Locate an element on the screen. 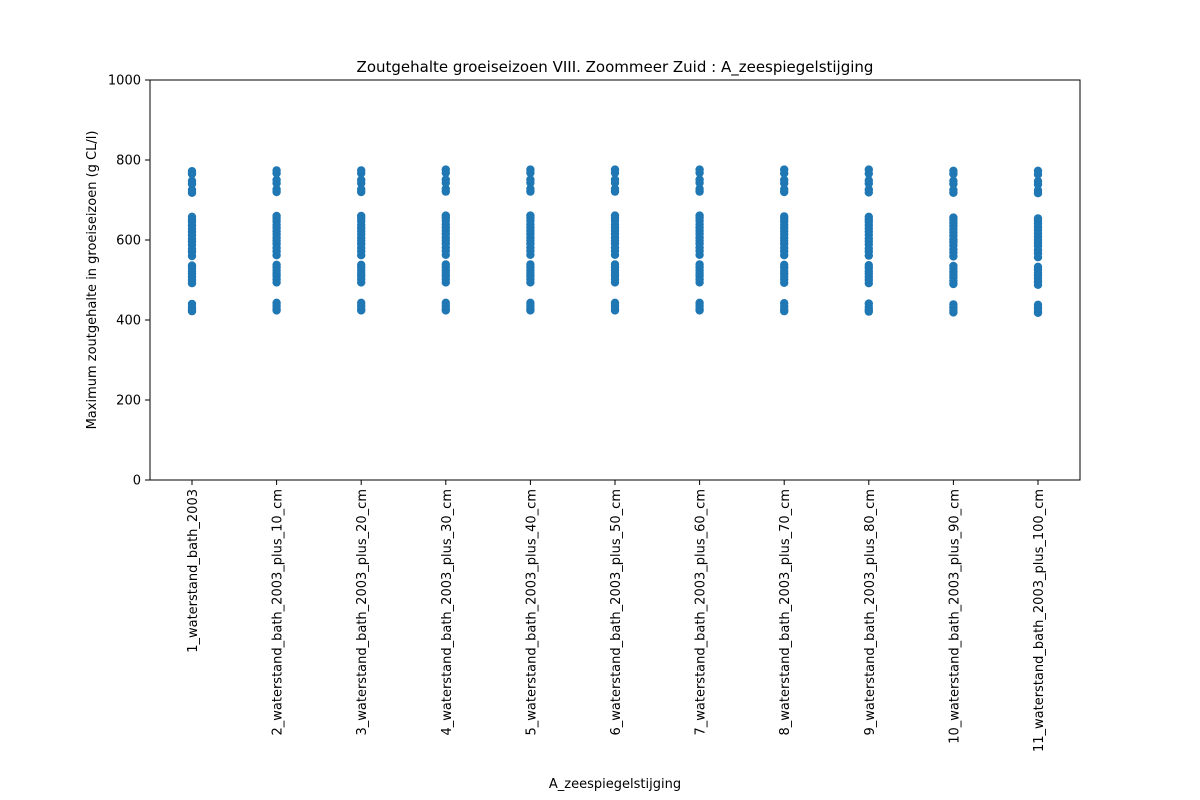  x-tick-label: 1_waterstand_bath_2003 is located at coordinates (193, 571).